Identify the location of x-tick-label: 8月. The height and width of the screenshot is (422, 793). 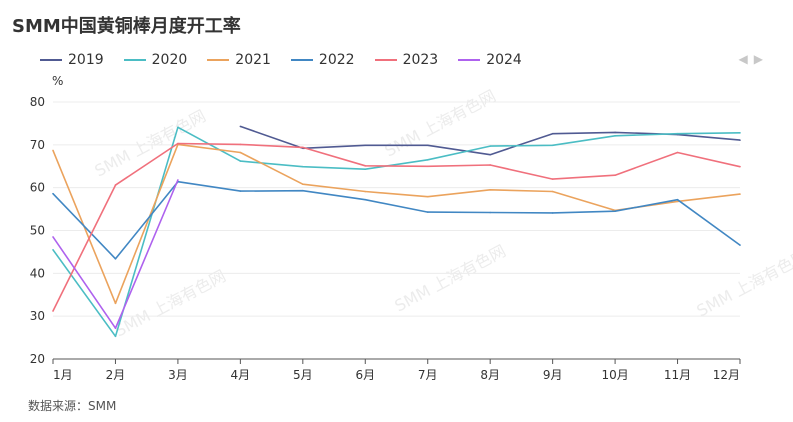
(490, 375).